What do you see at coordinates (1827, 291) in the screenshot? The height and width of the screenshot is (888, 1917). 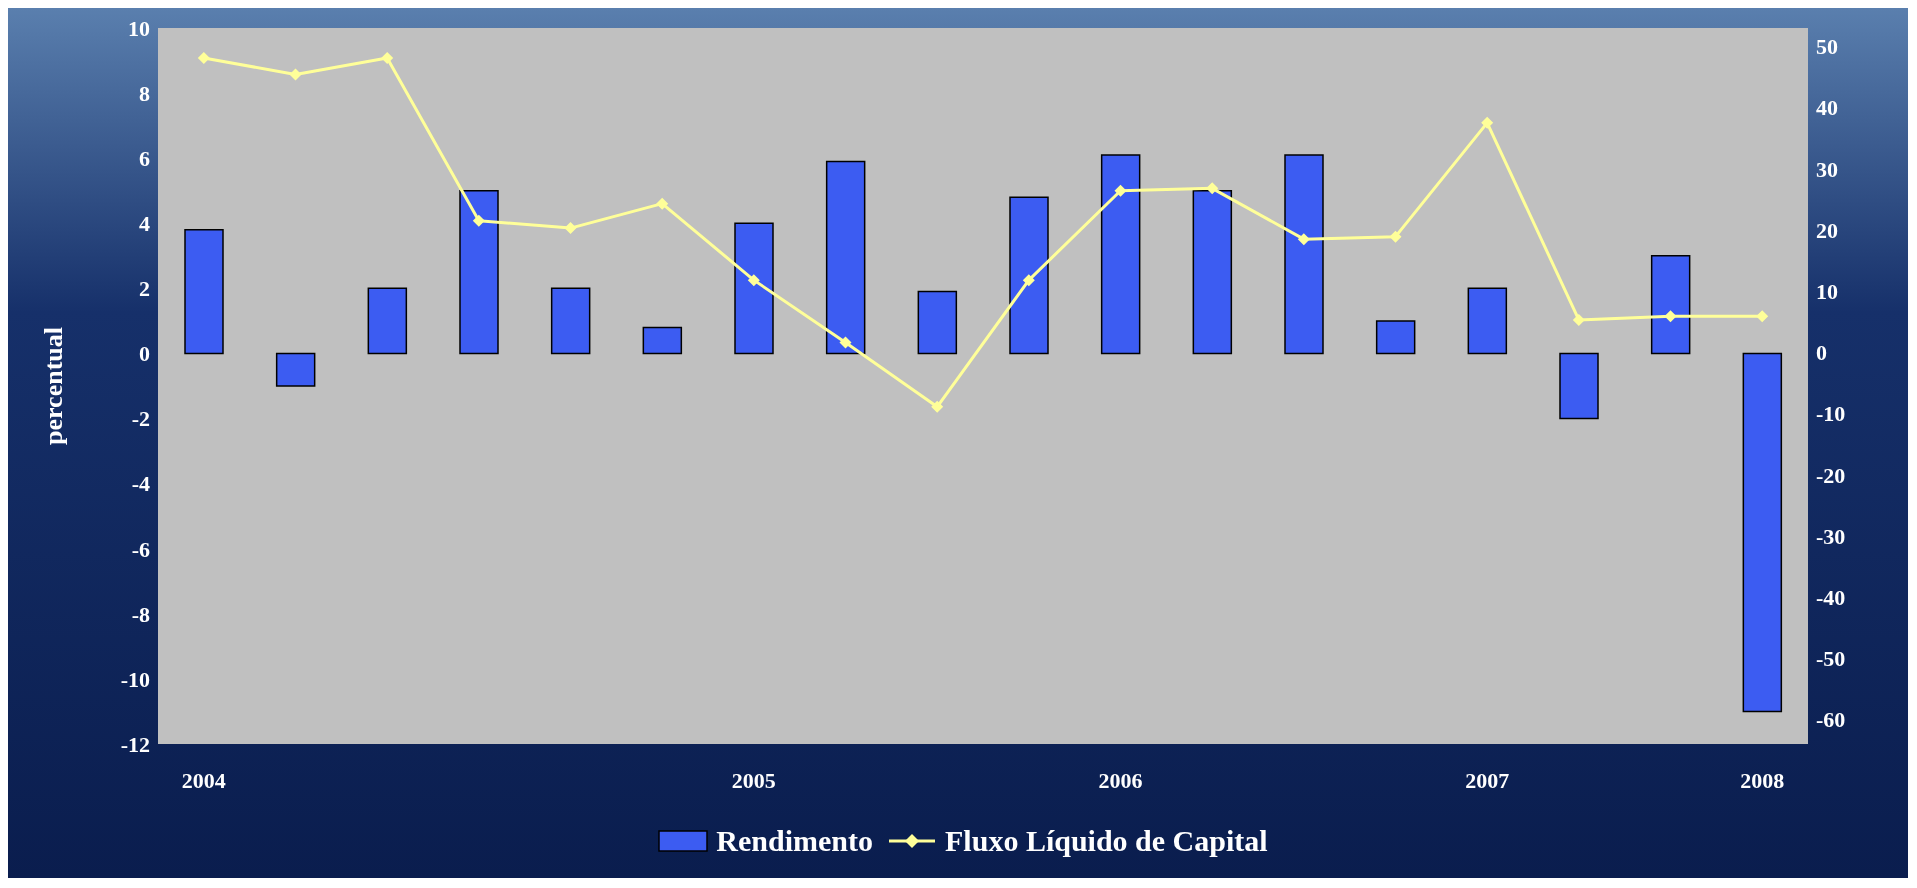 I see `y2-tick-label: 10` at bounding box center [1827, 291].